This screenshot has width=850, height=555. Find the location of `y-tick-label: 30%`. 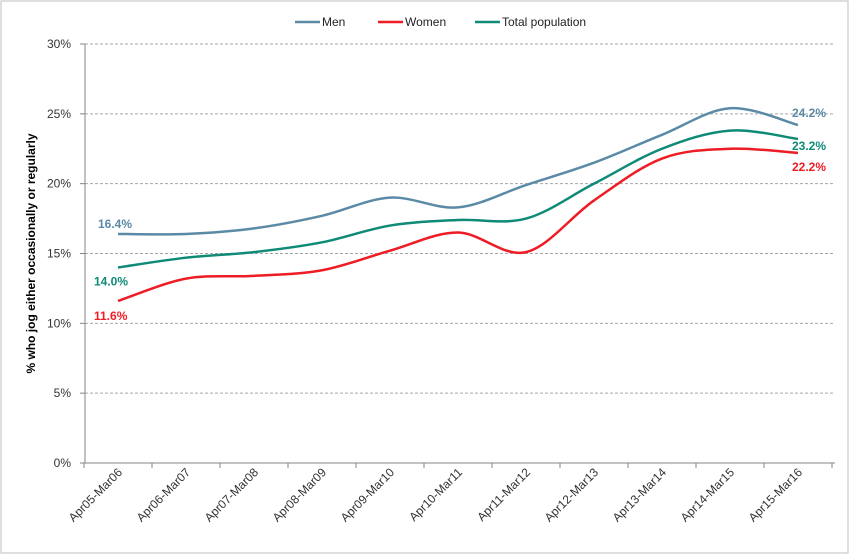

y-tick-label: 30% is located at coordinates (59, 44).